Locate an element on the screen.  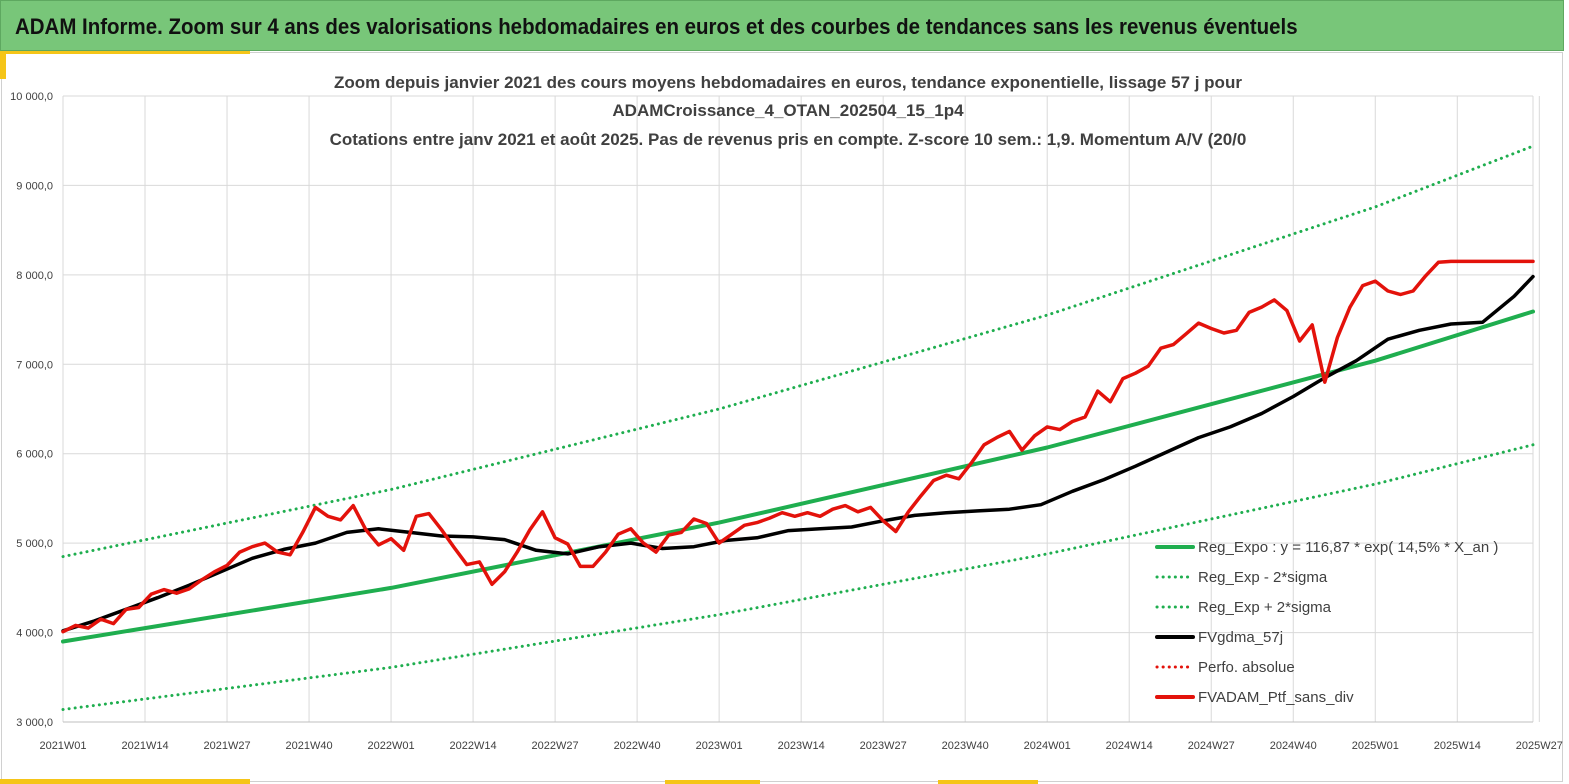
x-tick-label: 2022W27 is located at coordinates (555, 746).